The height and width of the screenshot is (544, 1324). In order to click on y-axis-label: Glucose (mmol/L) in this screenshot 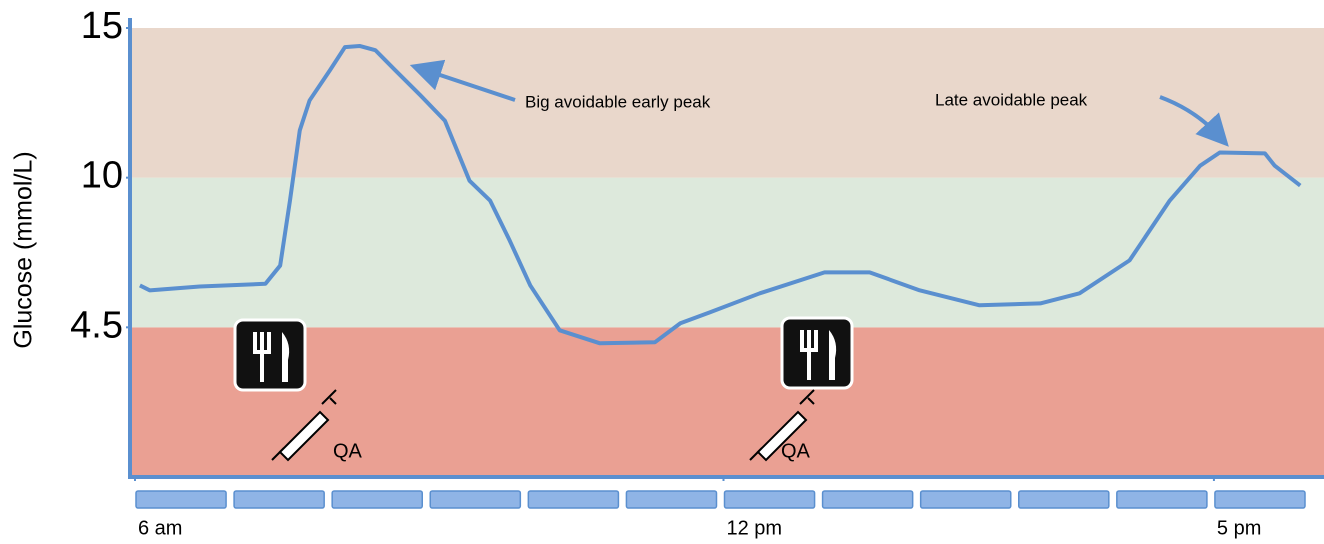, I will do `click(24, 249)`.